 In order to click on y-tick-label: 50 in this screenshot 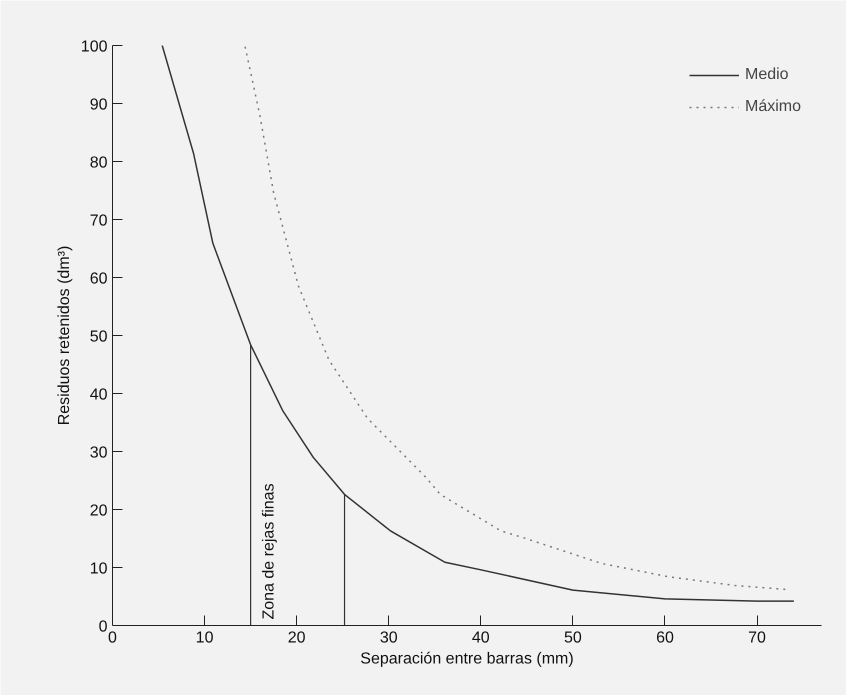, I will do `click(99, 337)`.